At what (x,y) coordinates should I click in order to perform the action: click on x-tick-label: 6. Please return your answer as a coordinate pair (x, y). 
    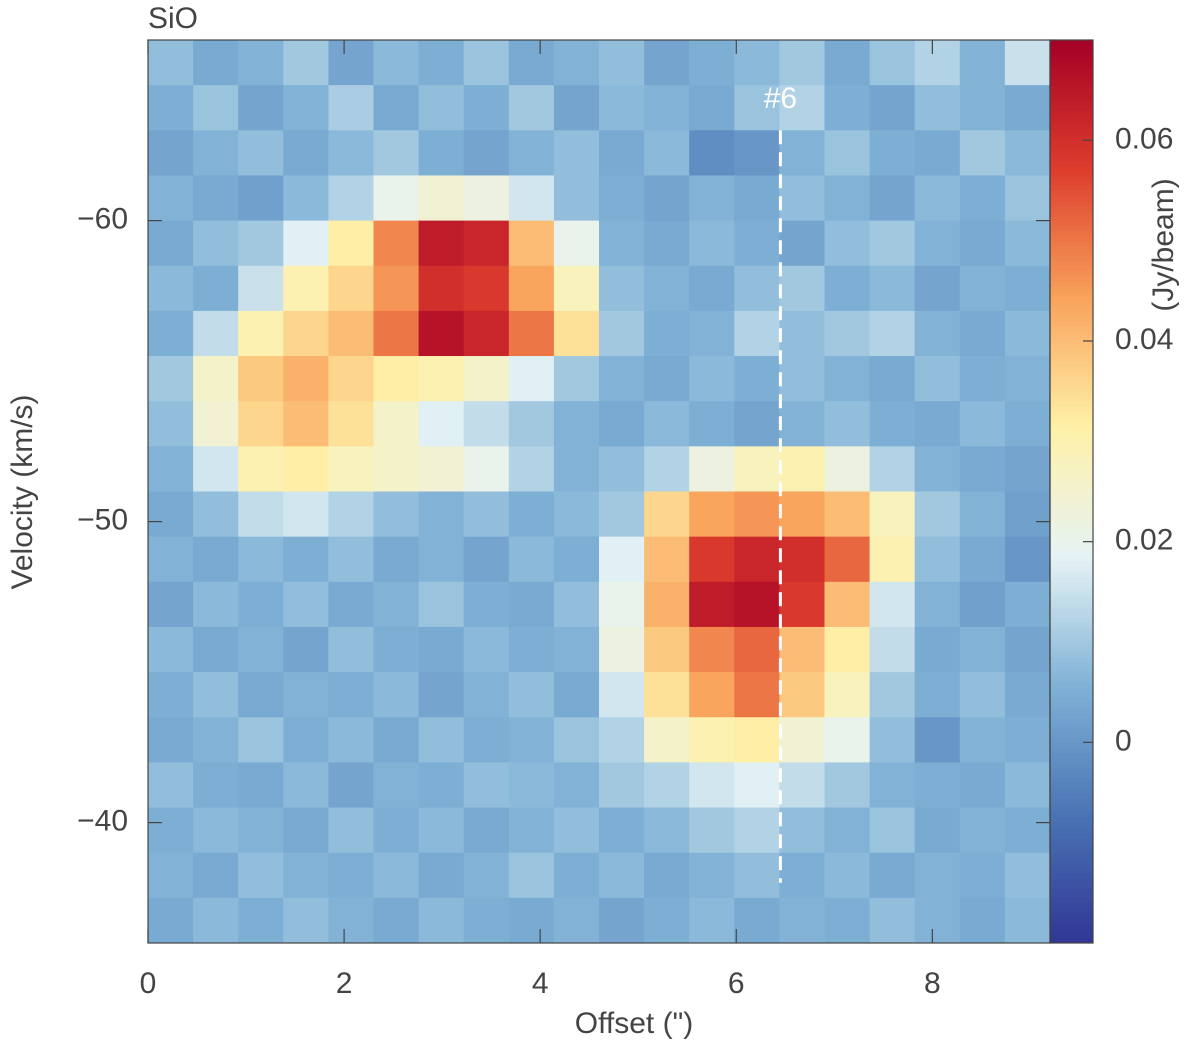
    Looking at the image, I should click on (736, 983).